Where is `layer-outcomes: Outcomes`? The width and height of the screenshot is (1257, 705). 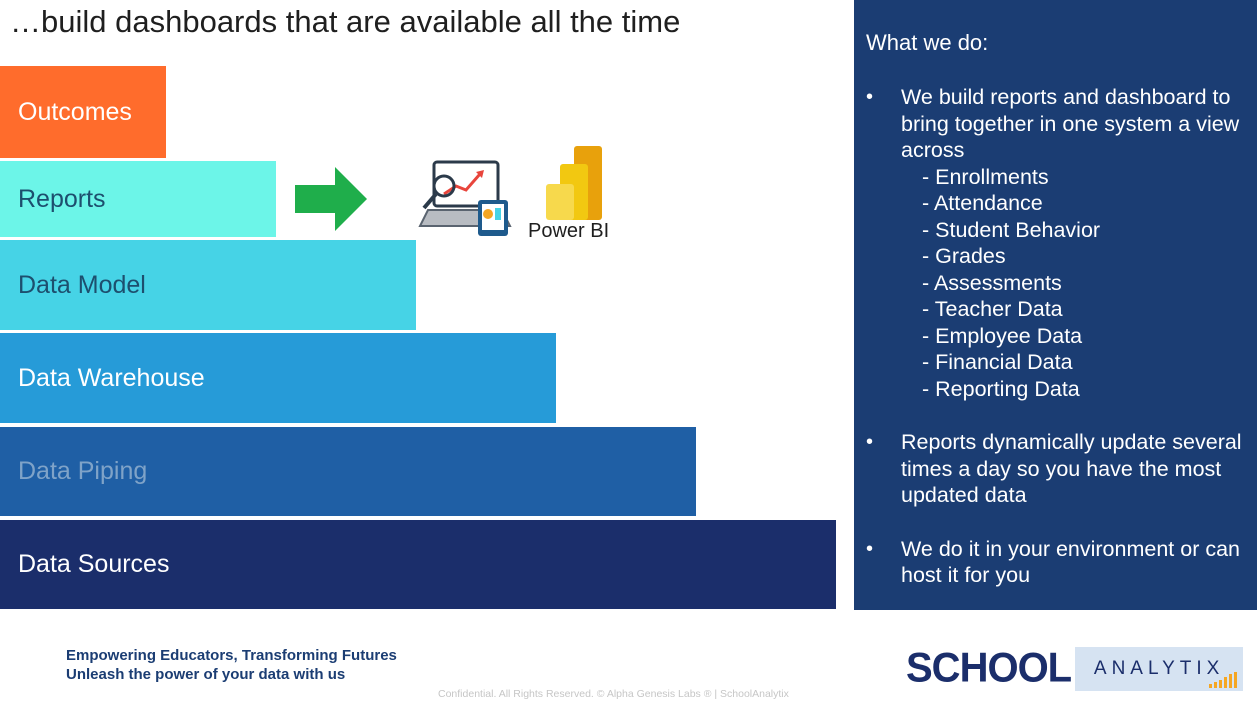
layer-outcomes: Outcomes is located at coordinates (83, 112).